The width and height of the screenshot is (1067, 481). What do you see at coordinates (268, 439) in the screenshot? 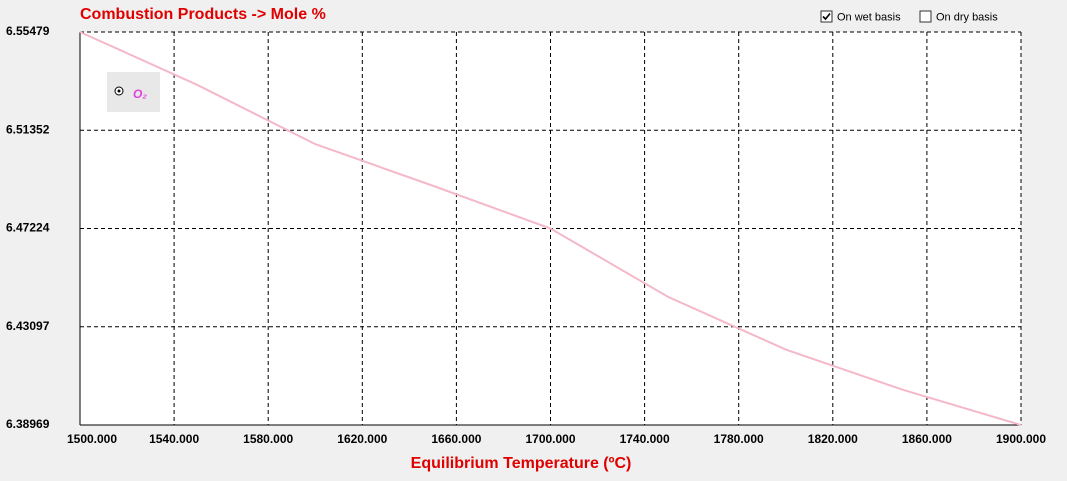
I see `x-tick-label: 1580.000` at bounding box center [268, 439].